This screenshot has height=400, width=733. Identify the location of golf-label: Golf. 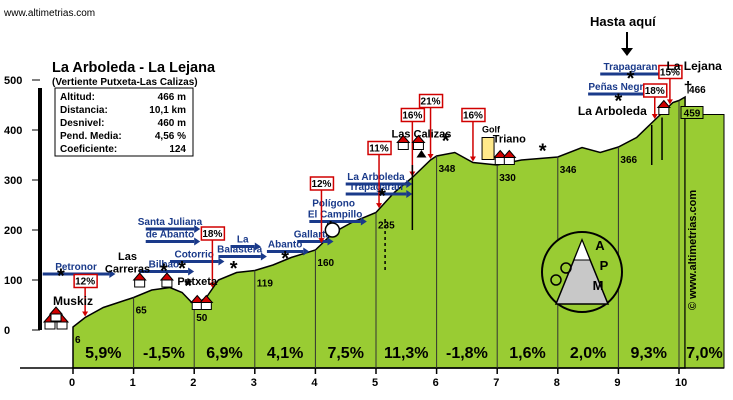
(491, 130).